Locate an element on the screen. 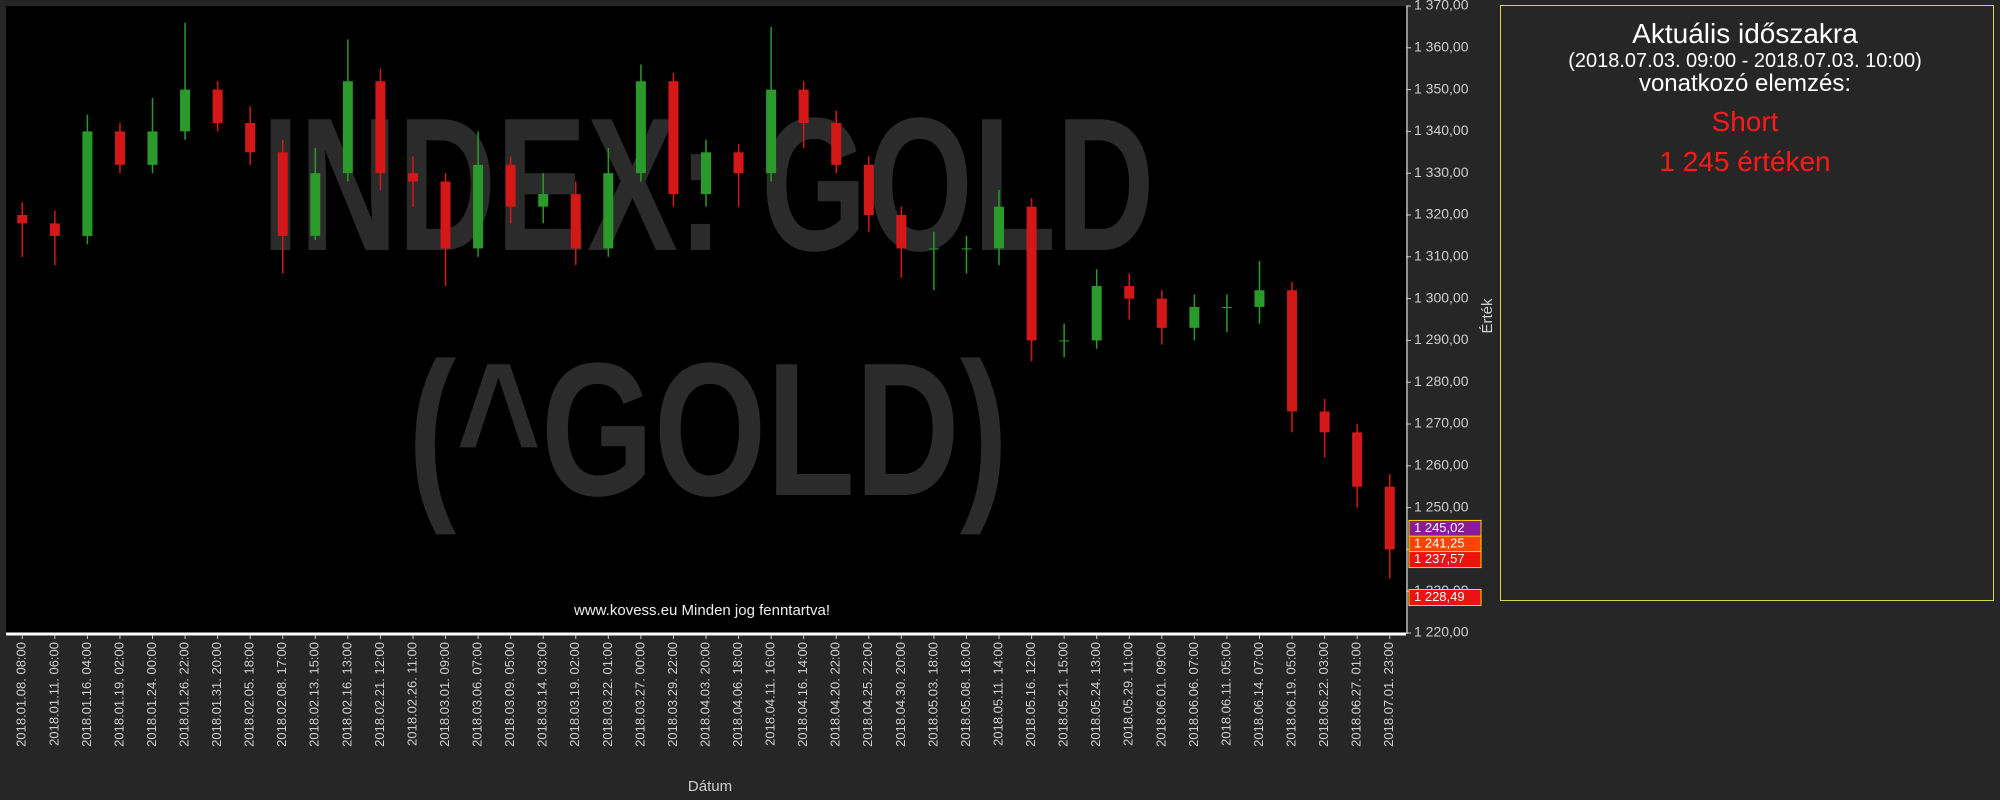 Image resolution: width=2000 pixels, height=800 pixels. y-tick-label: 1 260,00 is located at coordinates (1441, 465).